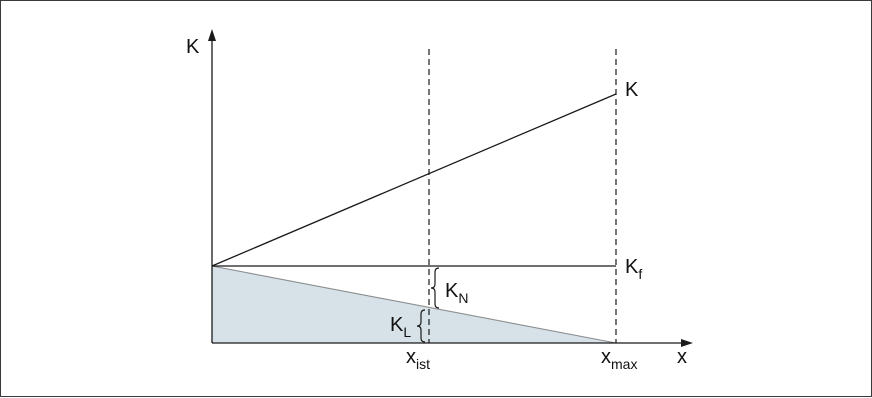 The height and width of the screenshot is (398, 872). I want to click on kl-label: KL, so click(400, 327).